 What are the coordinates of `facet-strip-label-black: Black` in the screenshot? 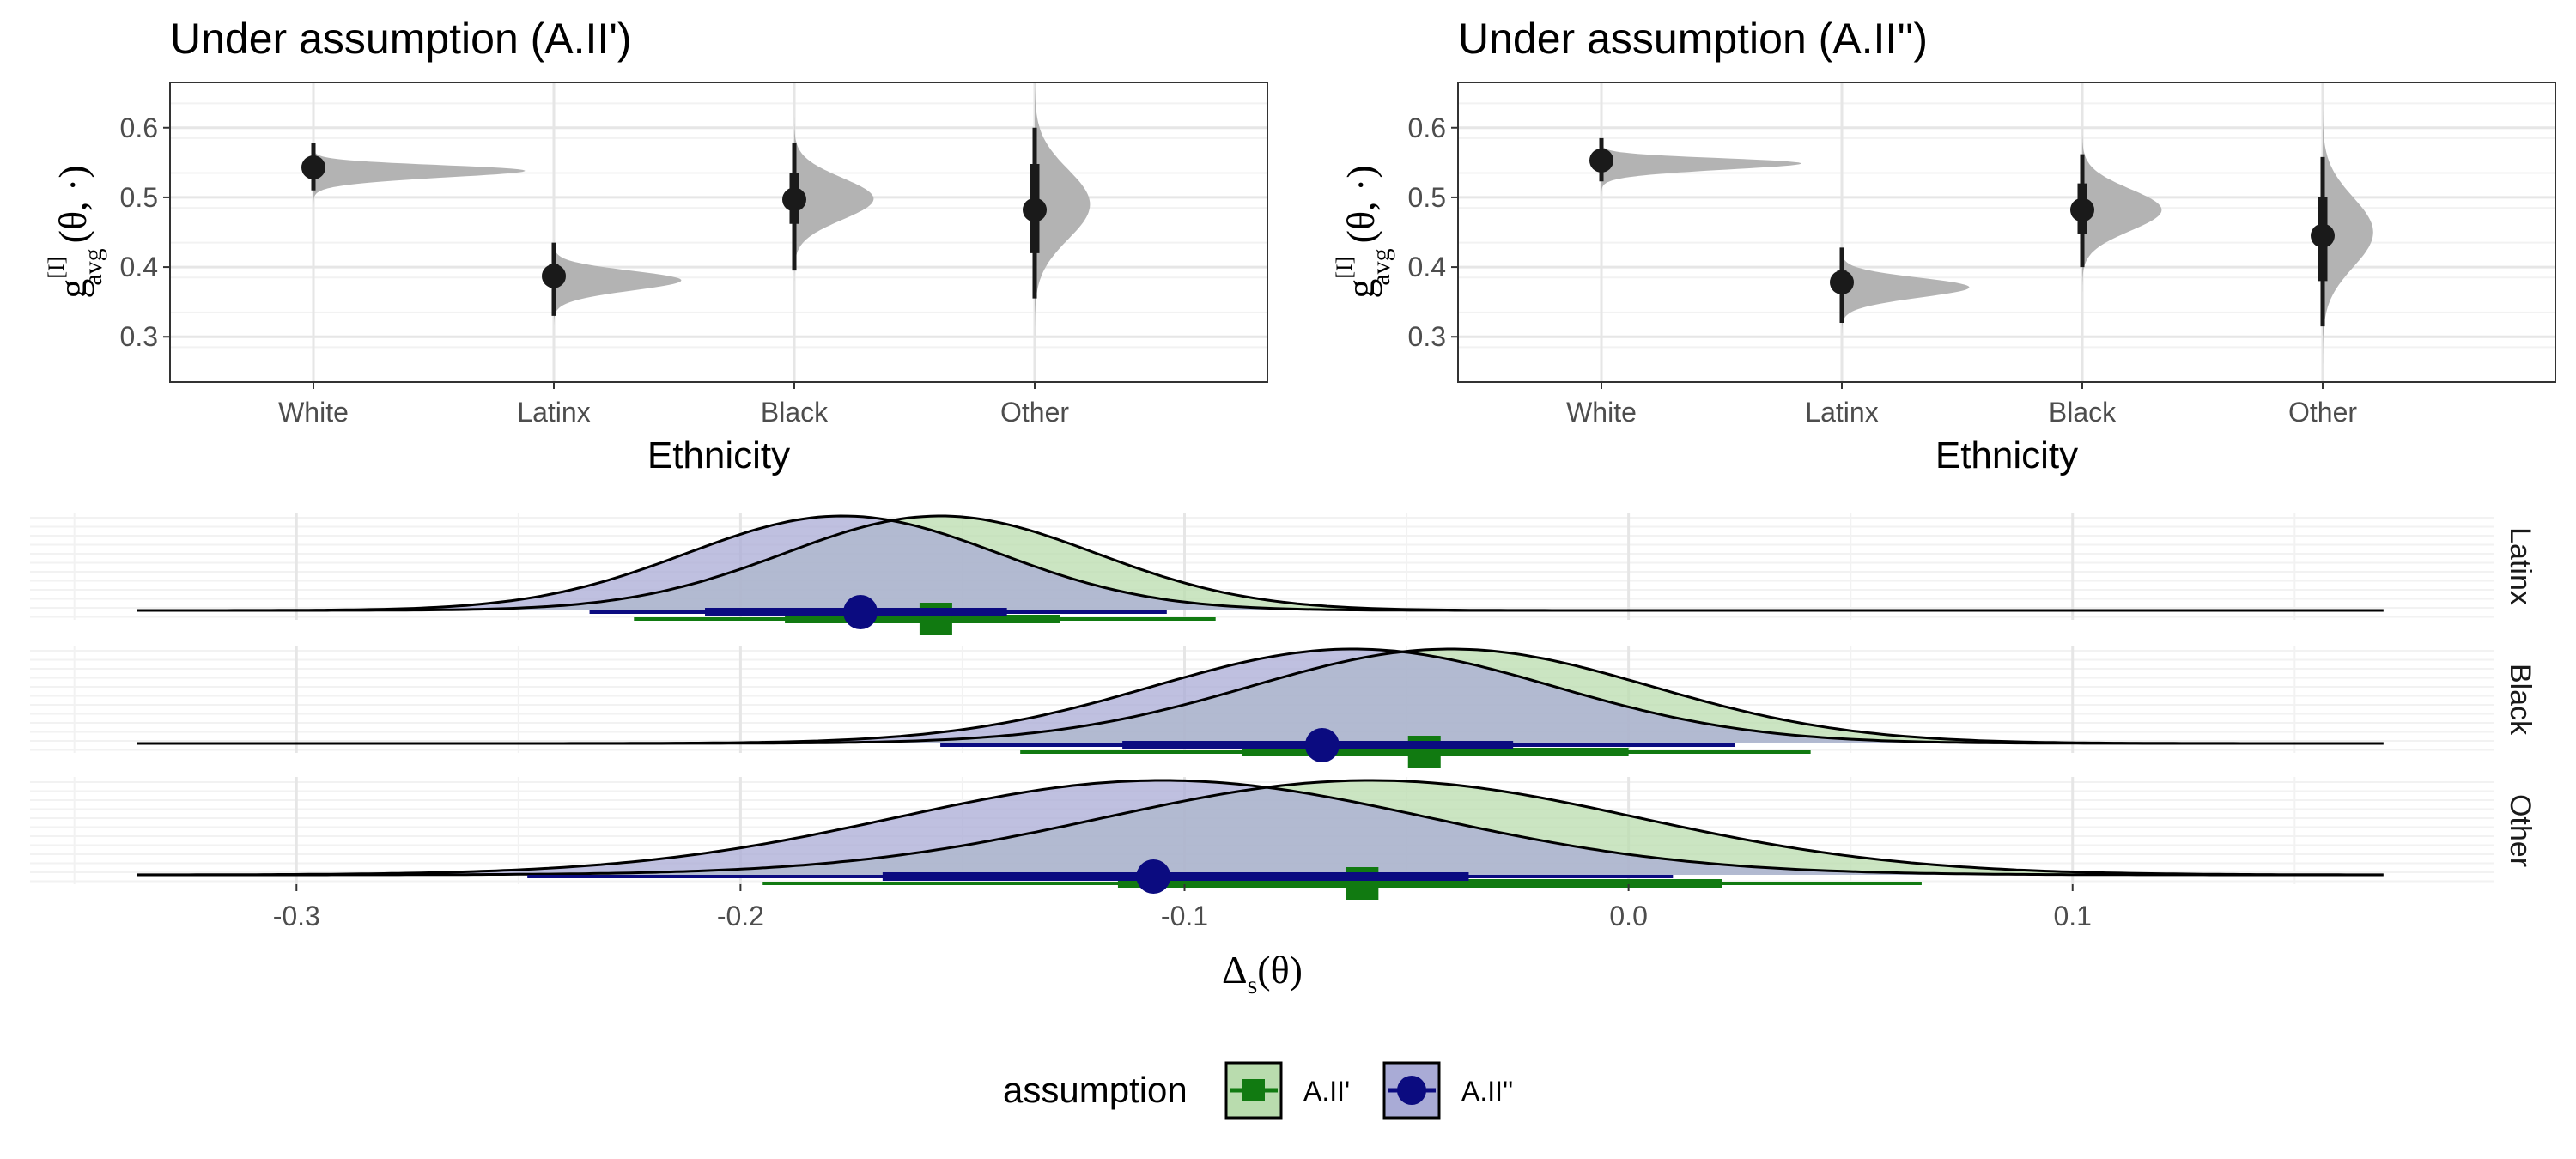 It's located at (2521, 700).